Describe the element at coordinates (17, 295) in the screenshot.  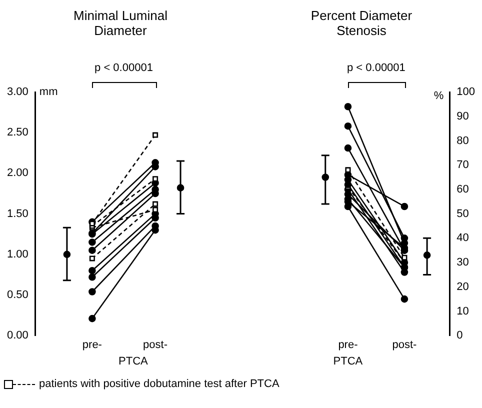
I see `y-tick-label: 0.50` at that location.